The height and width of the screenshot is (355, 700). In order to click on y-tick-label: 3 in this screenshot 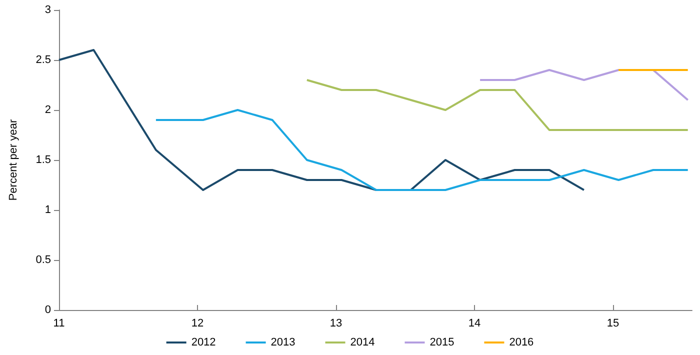, I will do `click(47, 10)`.